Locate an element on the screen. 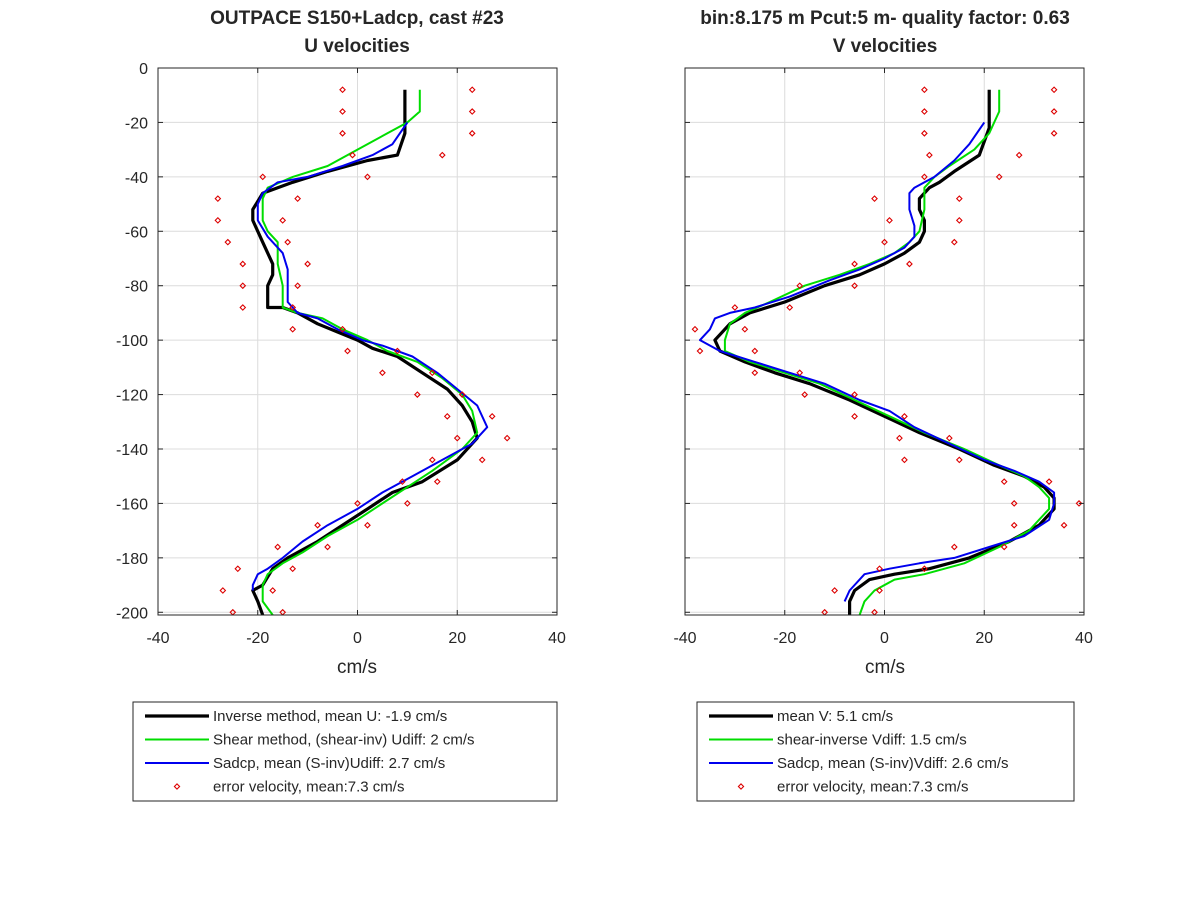 The image size is (1200, 900). v-x-tick-label: 20 is located at coordinates (984, 638).